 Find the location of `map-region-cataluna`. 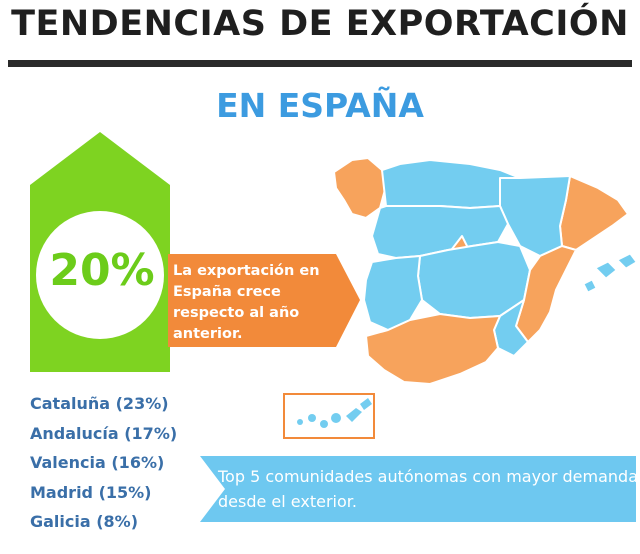

map-region-cataluna is located at coordinates (594, 213).